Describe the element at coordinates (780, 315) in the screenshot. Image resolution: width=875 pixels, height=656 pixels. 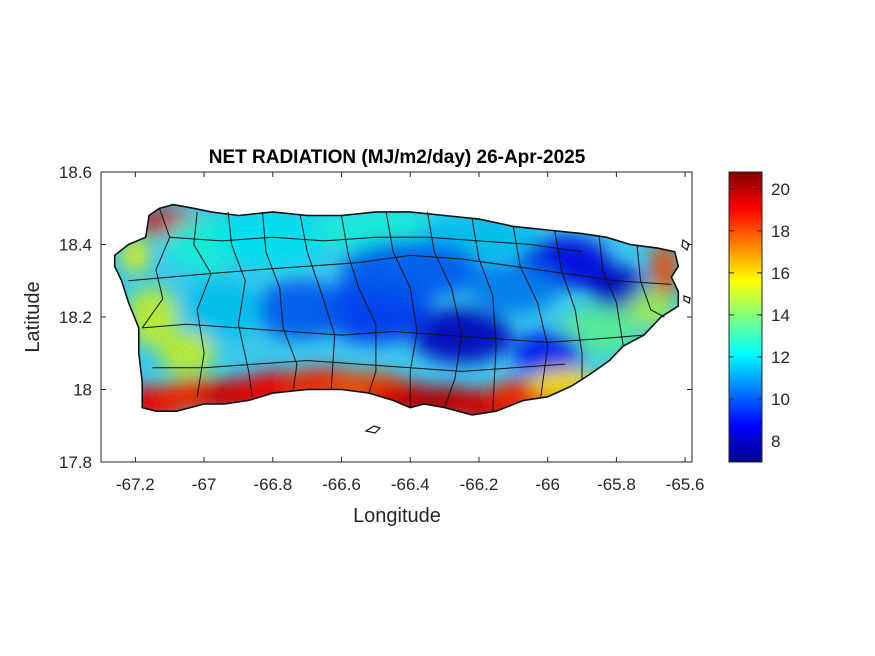
I see `colorbar-tick-label: 14` at that location.